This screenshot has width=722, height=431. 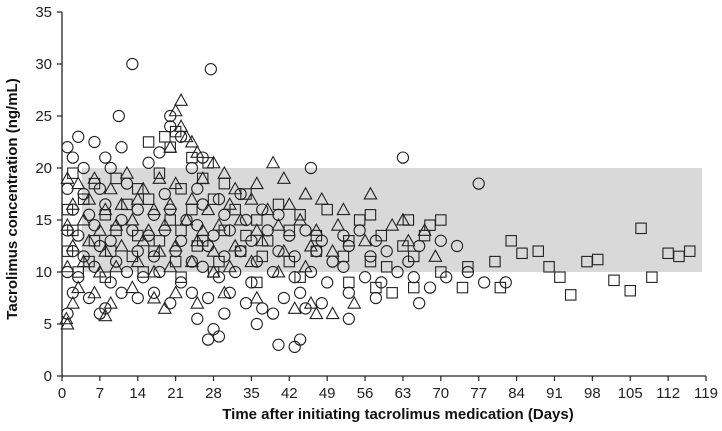 What do you see at coordinates (403, 393) in the screenshot?
I see `x-tick-label: 63` at bounding box center [403, 393].